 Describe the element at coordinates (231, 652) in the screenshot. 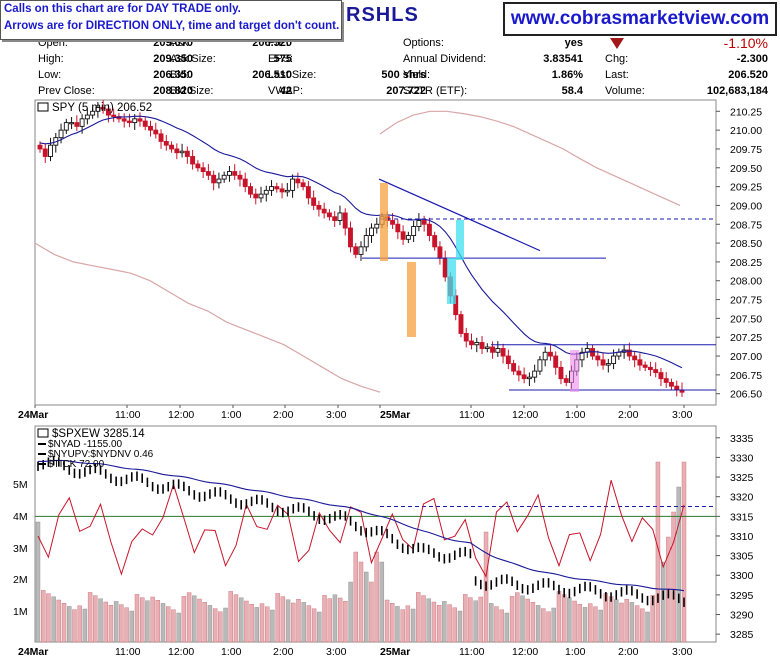

I see `x-axis-label-bottom: 1:00` at that location.